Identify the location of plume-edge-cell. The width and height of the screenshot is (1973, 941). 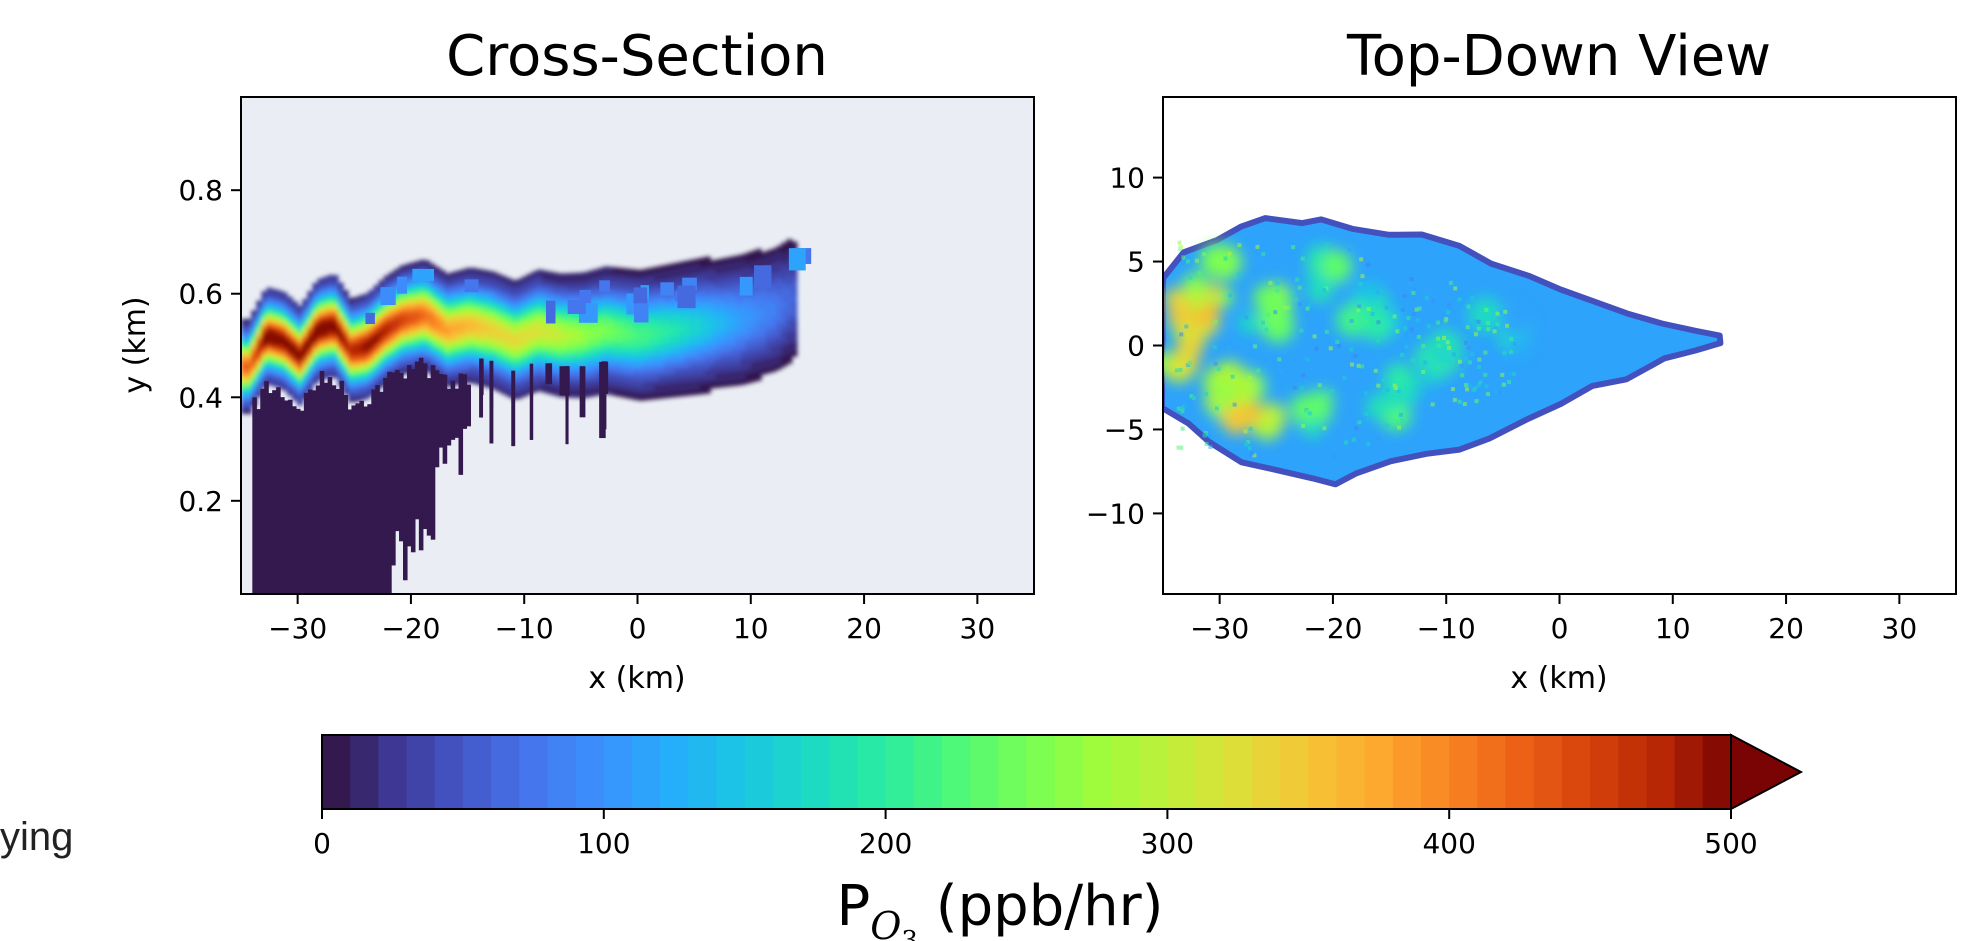
(370, 318).